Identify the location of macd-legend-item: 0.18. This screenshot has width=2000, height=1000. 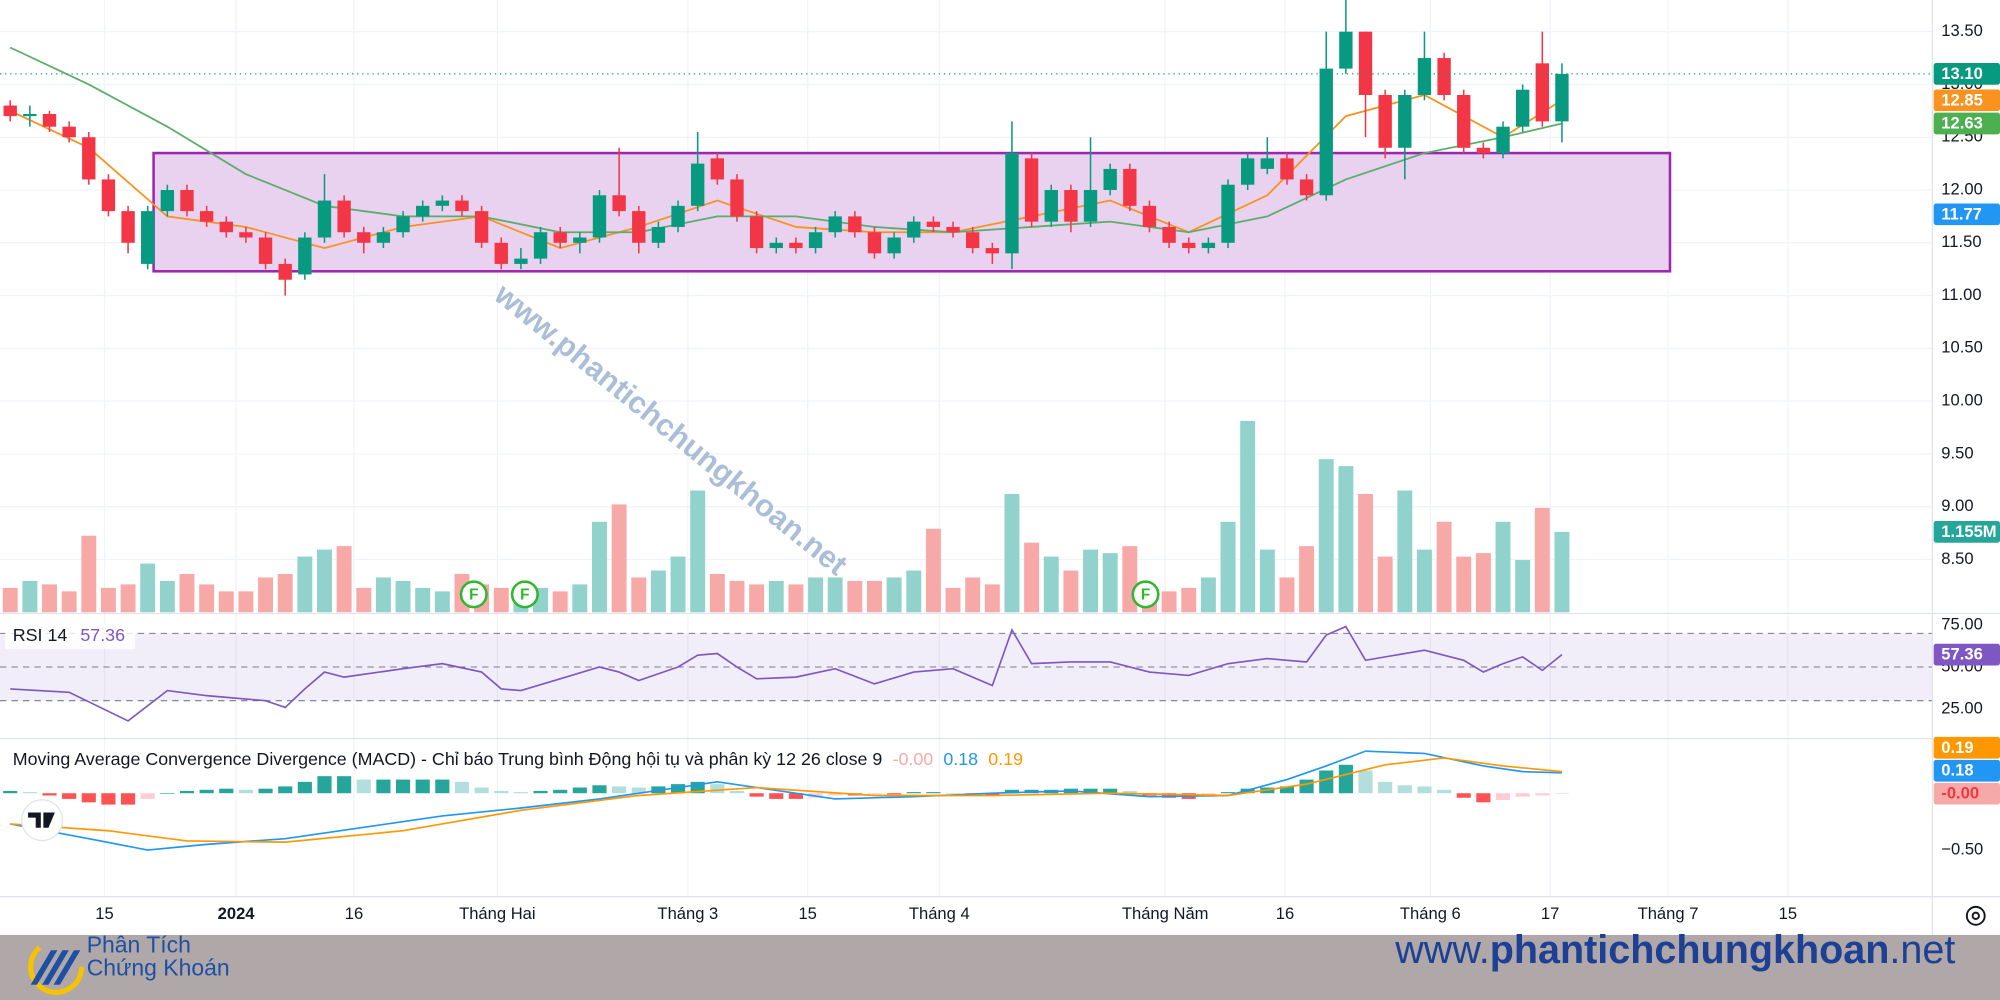
(960, 759).